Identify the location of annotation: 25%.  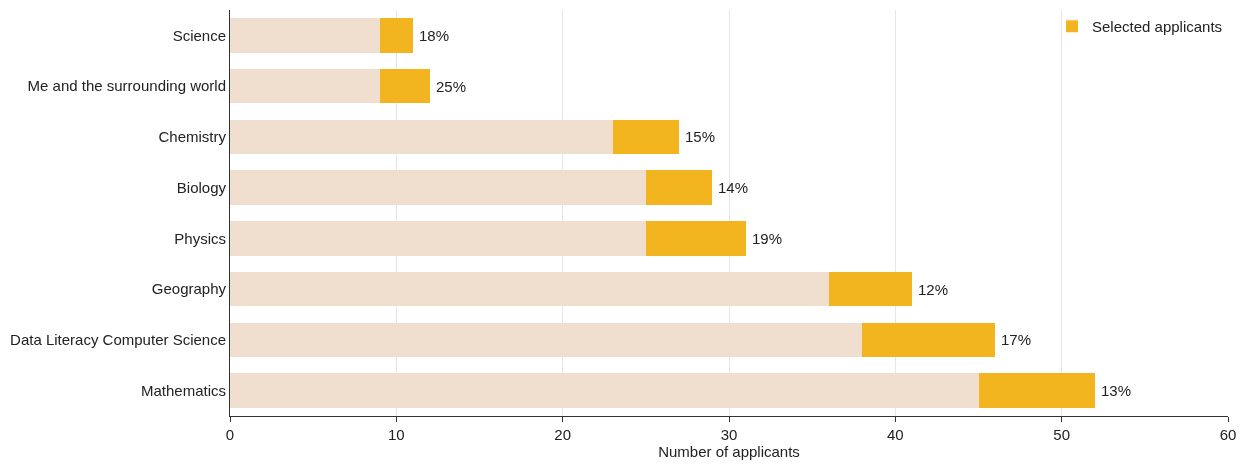
(451, 86).